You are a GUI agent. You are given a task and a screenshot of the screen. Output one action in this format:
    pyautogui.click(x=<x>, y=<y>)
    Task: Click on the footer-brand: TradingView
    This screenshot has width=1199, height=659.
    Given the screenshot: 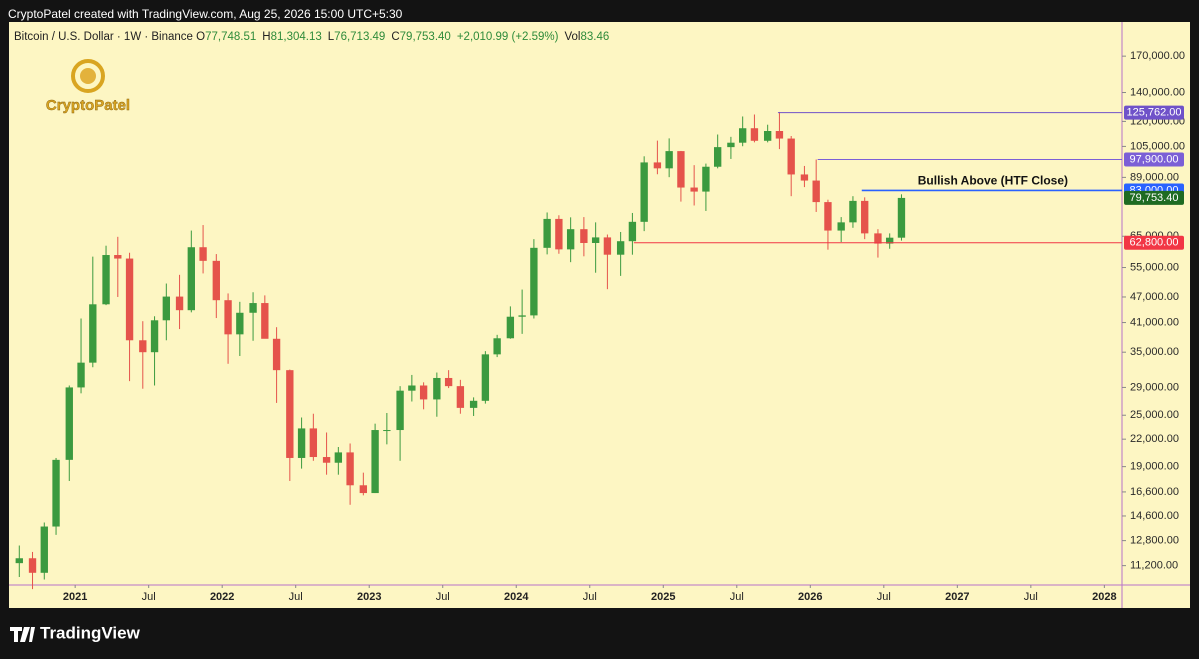 What is the action you would take?
    pyautogui.click(x=90, y=632)
    